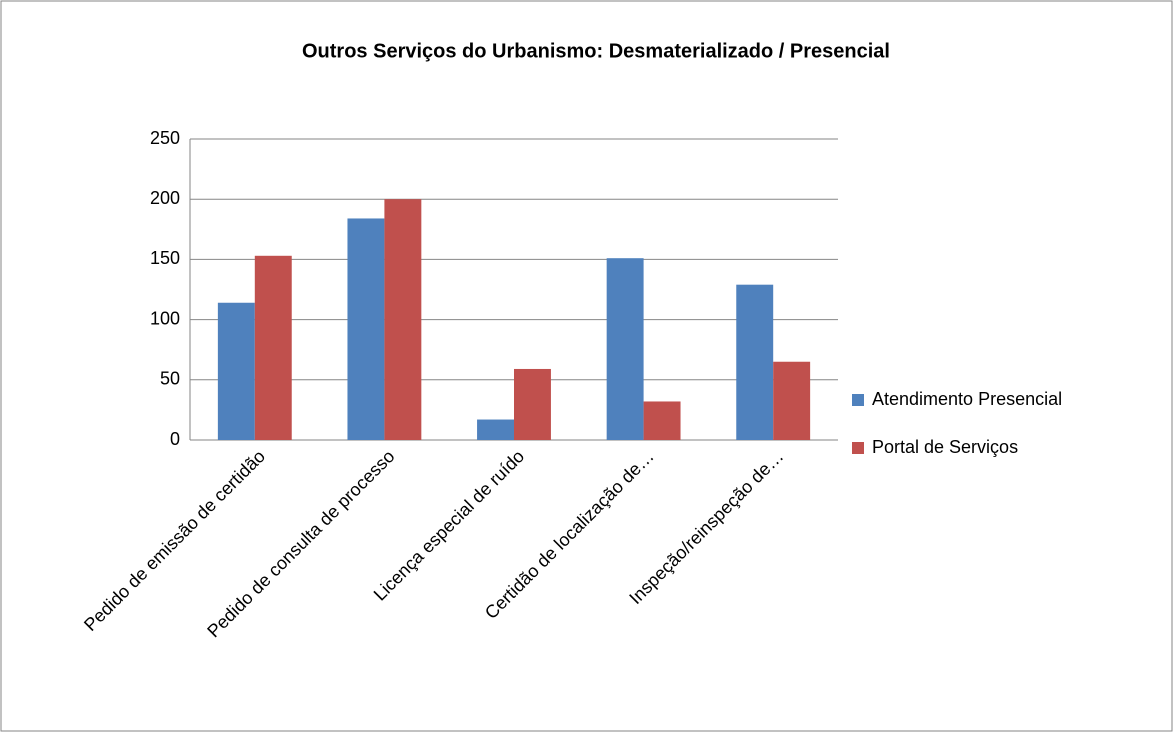 The height and width of the screenshot is (733, 1174). Describe the element at coordinates (170, 379) in the screenshot. I see `y-tick-label: 50` at that location.